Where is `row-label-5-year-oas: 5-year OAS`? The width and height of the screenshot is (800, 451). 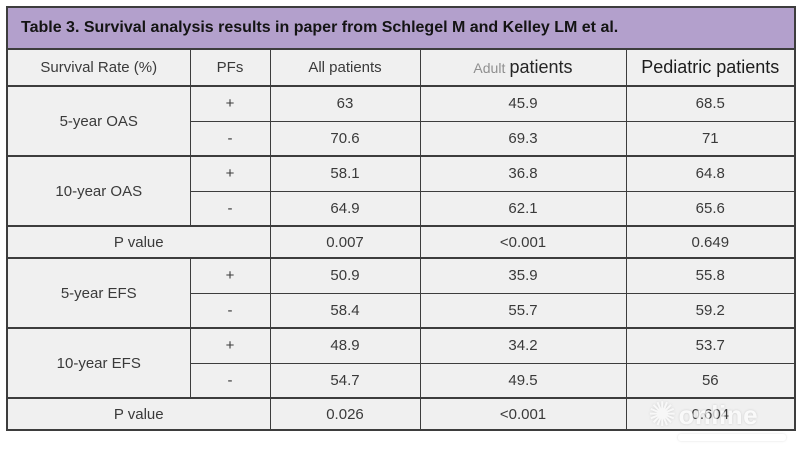 row-label-5-year-oas: 5-year OAS is located at coordinates (98, 121).